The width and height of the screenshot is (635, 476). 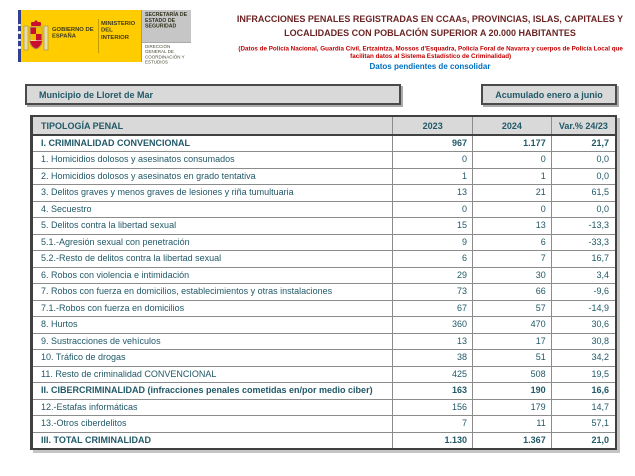 What do you see at coordinates (213, 94) in the screenshot?
I see `municipality-selector: Municipio de Lloret de Mar` at bounding box center [213, 94].